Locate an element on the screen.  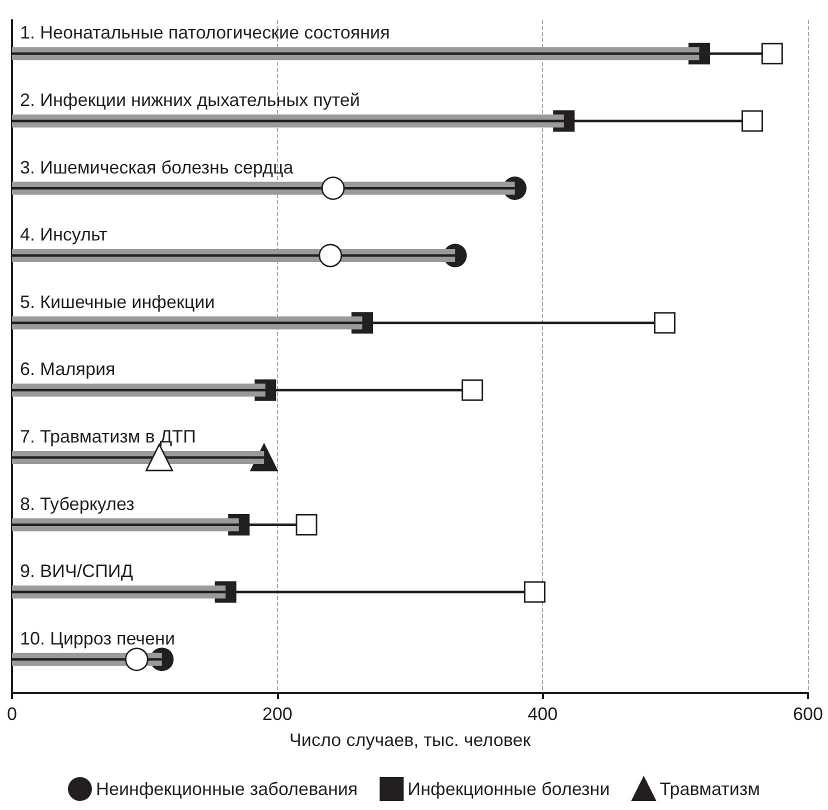
y-tick-label: 10. Цирроз печени is located at coordinates (98, 638).